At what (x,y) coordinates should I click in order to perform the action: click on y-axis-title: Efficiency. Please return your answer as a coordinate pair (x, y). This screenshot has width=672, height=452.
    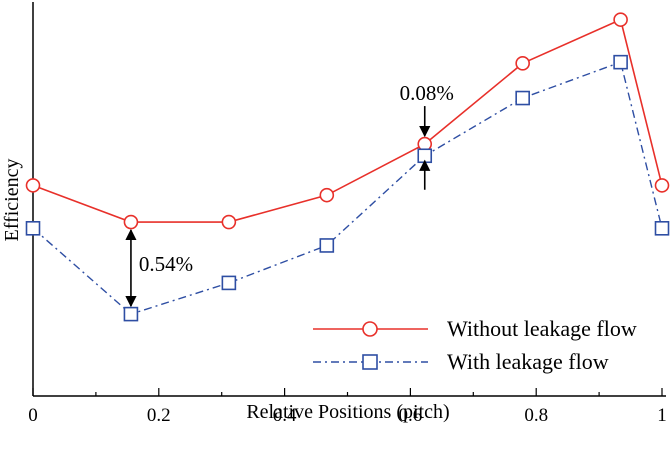
    Looking at the image, I should click on (12, 200).